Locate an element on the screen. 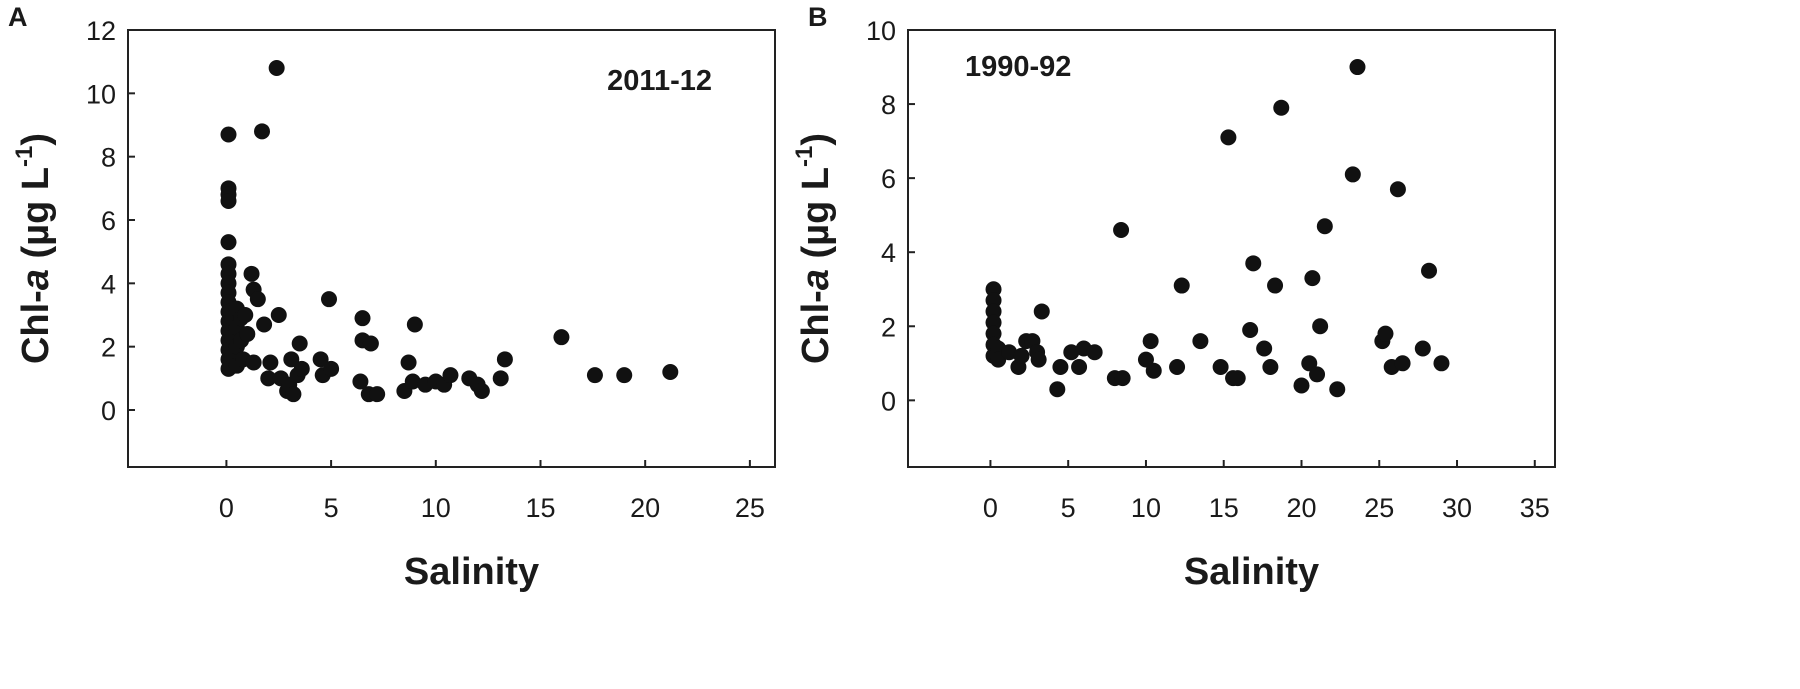 The height and width of the screenshot is (689, 1800). x-tick-label: 35 is located at coordinates (1535, 508).